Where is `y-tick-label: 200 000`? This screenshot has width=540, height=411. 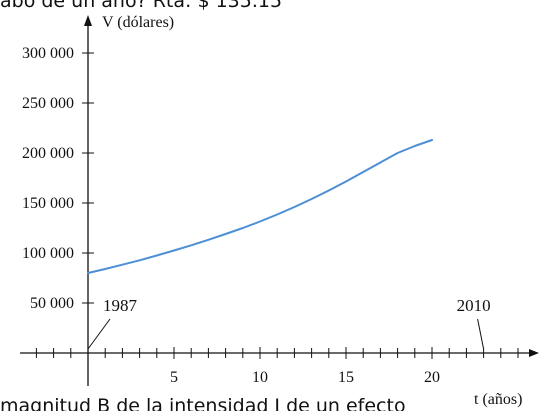
y-tick-label: 200 000 is located at coordinates (48, 153).